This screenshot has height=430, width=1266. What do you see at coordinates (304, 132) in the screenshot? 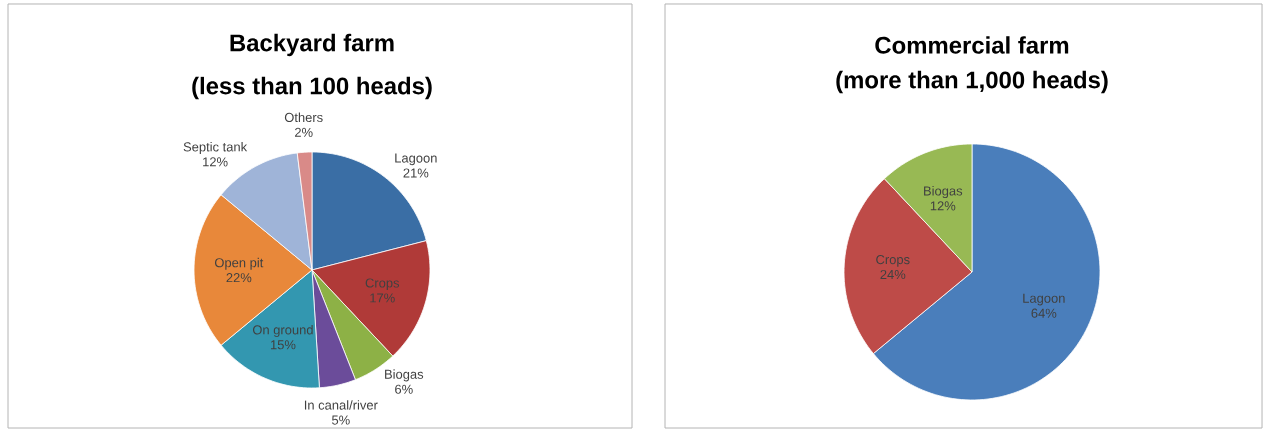
I see `data-label: 2%` at bounding box center [304, 132].